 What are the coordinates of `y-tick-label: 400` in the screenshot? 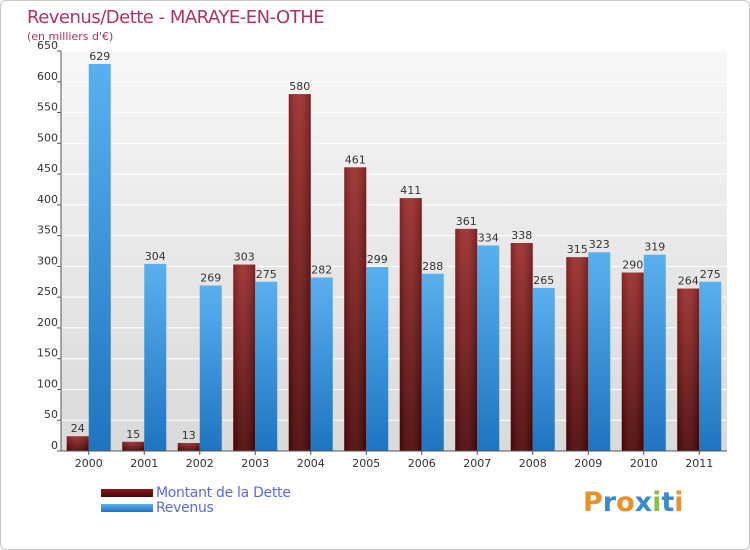 It's located at (47, 199).